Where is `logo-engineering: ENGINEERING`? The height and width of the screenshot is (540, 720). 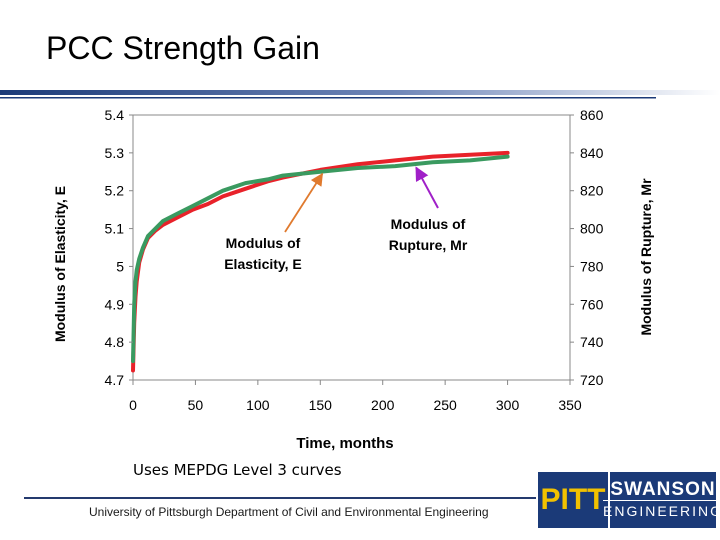
logo-engineering: ENGINEERING is located at coordinates (661, 510).